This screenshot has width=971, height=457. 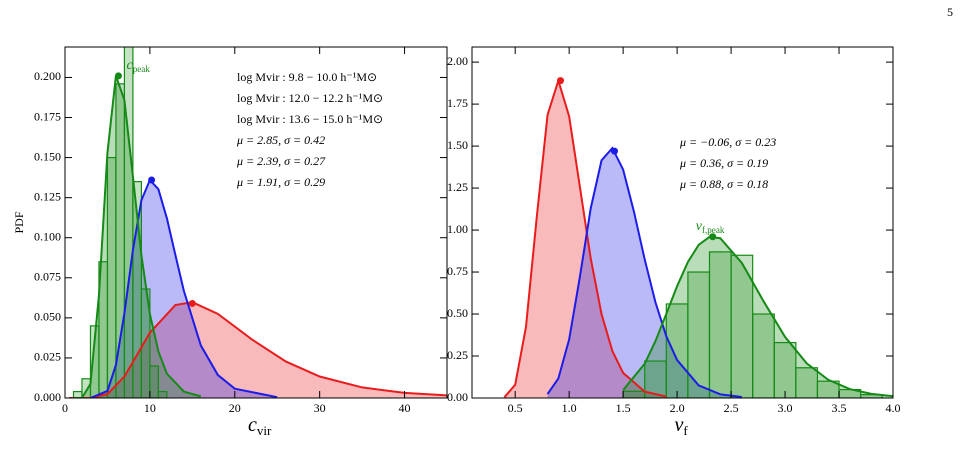 I want to click on annotation: μ = 0.36, σ = 0.19, so click(x=723, y=163).